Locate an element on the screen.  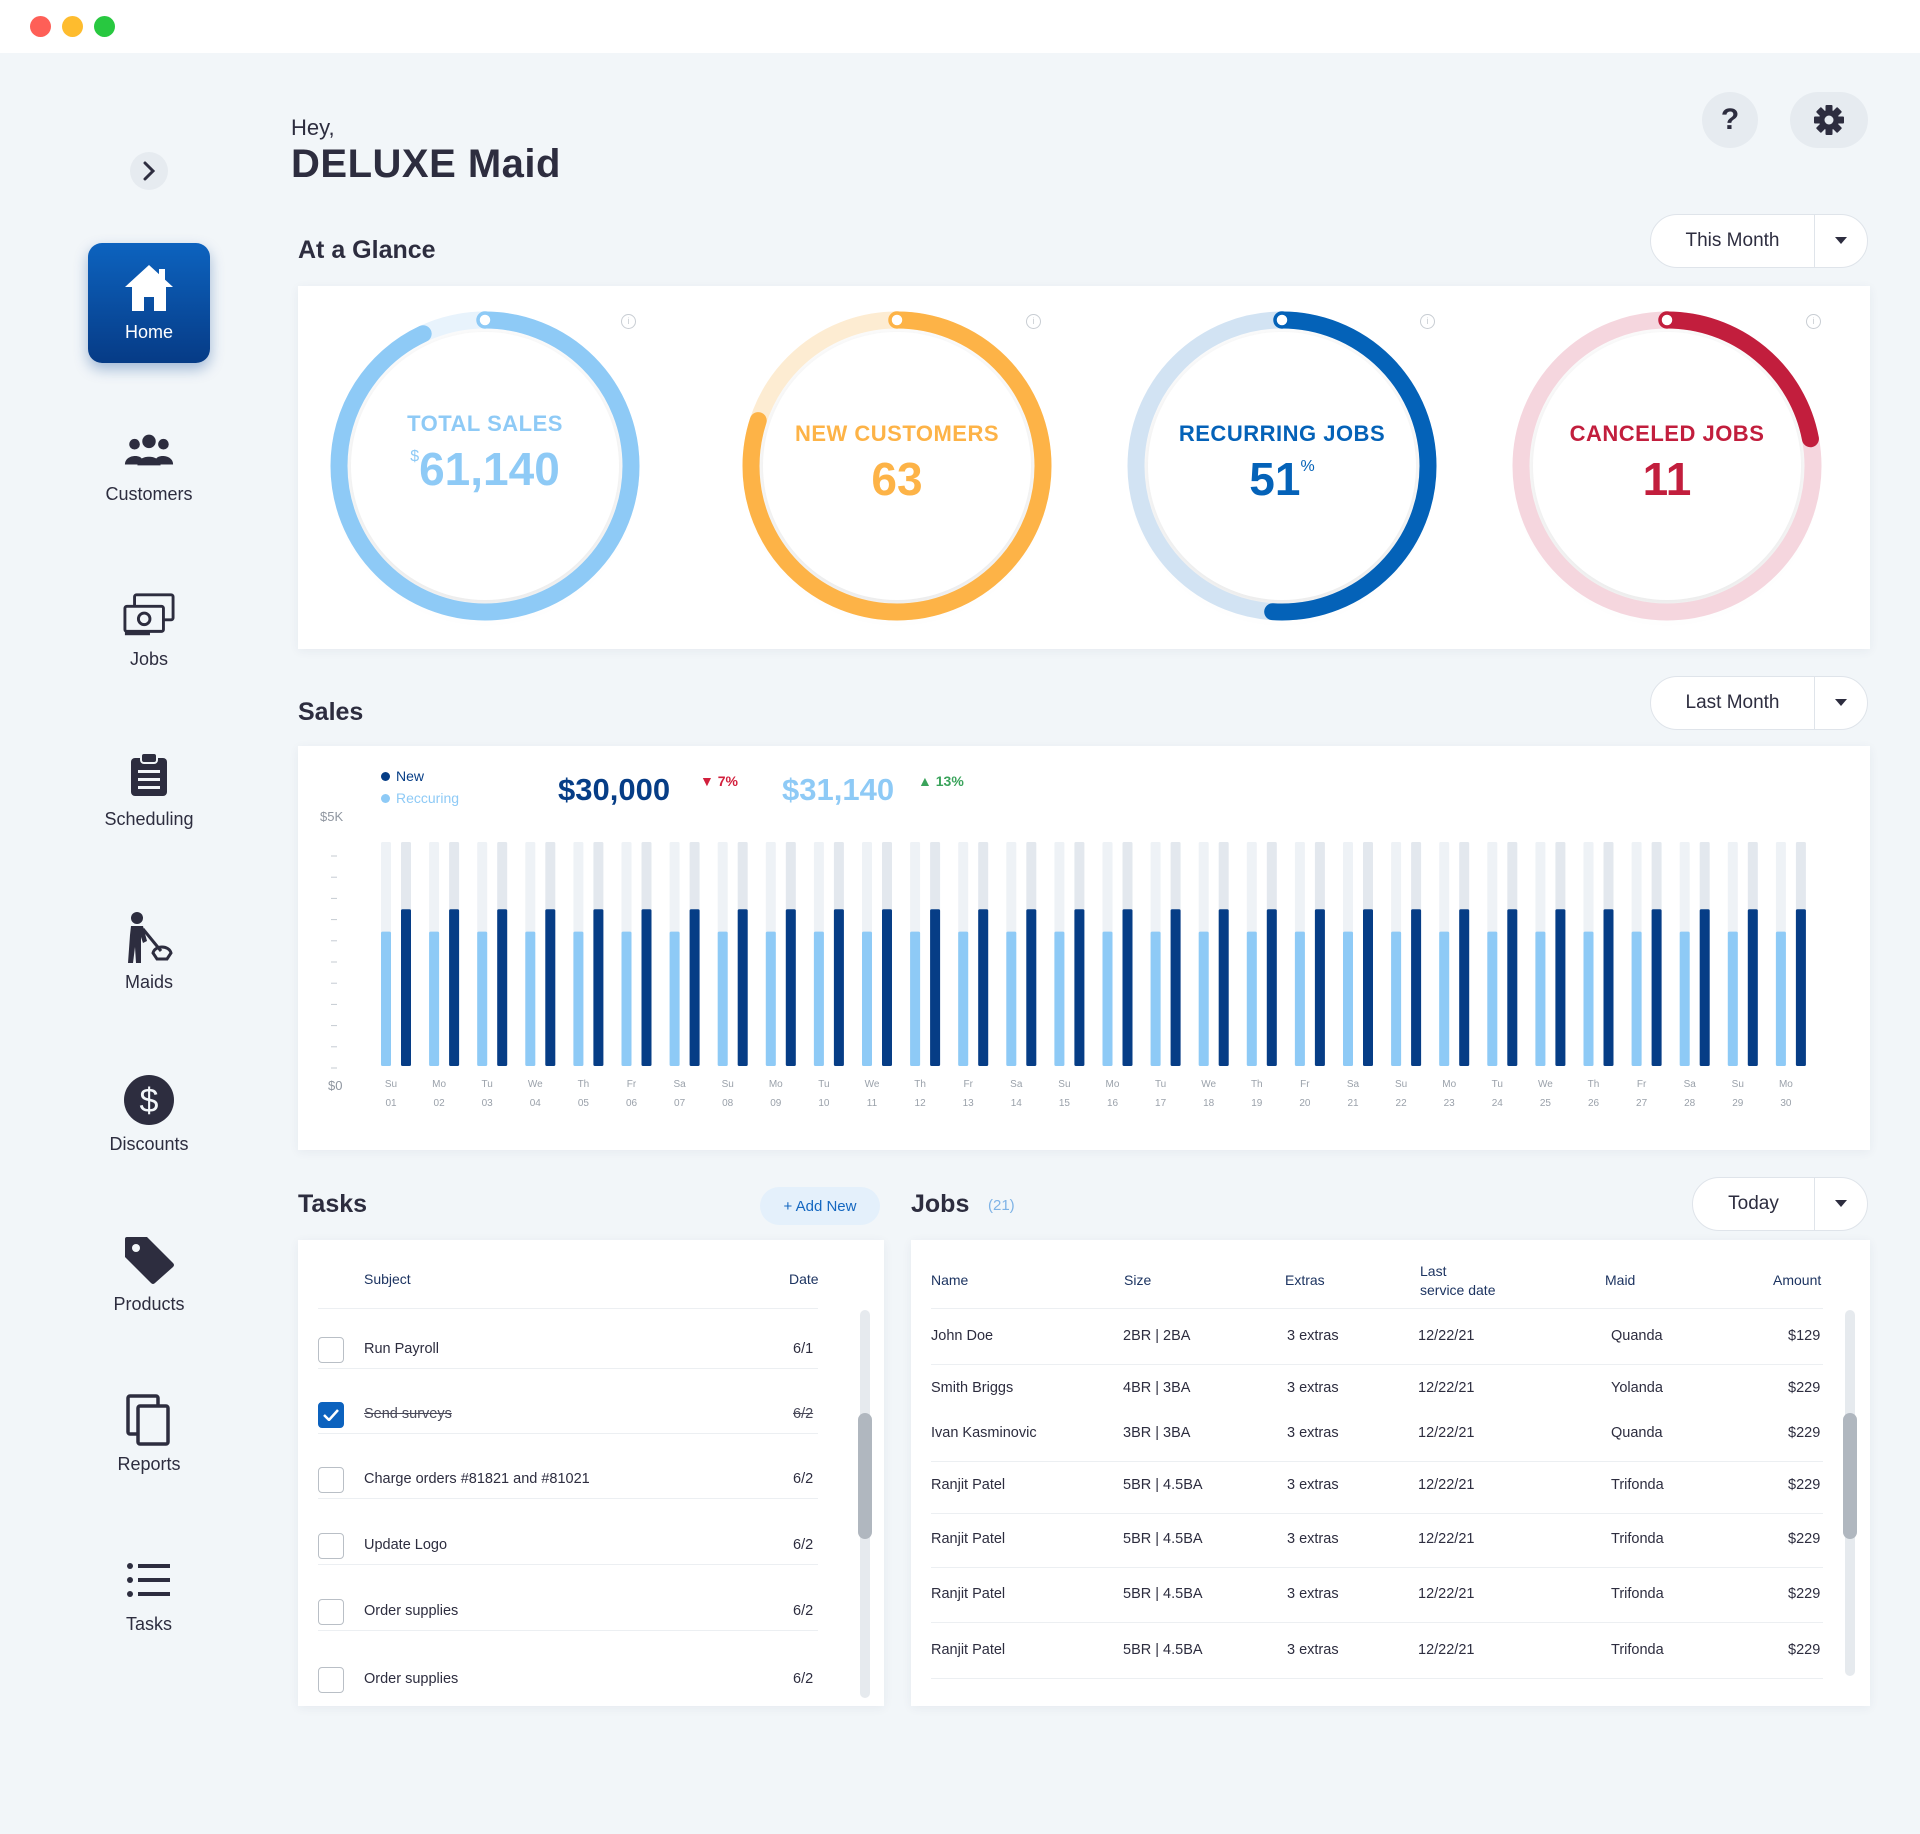
jobs-last-service-header-line2: service date is located at coordinates (1458, 1290).